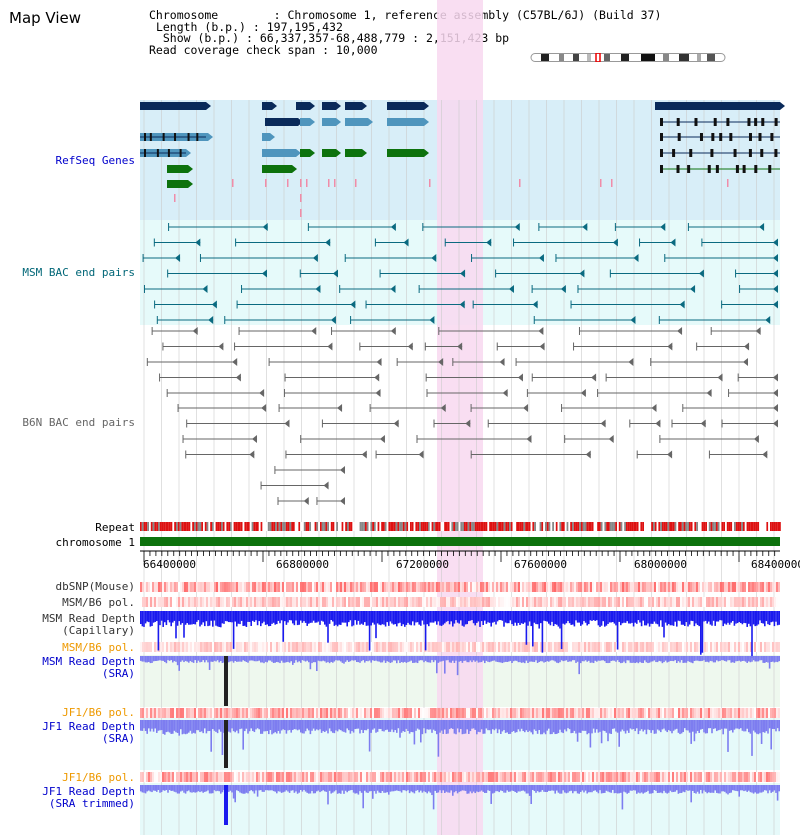  Describe the element at coordinates (98, 777) in the screenshot. I see `track-label-jf1-b6-pol-2: JF1/B6 pol.` at that location.